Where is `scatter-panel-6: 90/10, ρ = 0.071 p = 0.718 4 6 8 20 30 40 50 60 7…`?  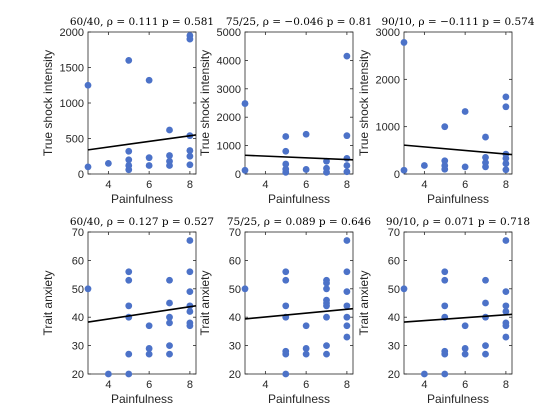 scatter-panel-6: 90/10, ρ = 0.071 p = 0.718 4 6 8 20 30 40 50 60 7… is located at coordinates (443, 311).